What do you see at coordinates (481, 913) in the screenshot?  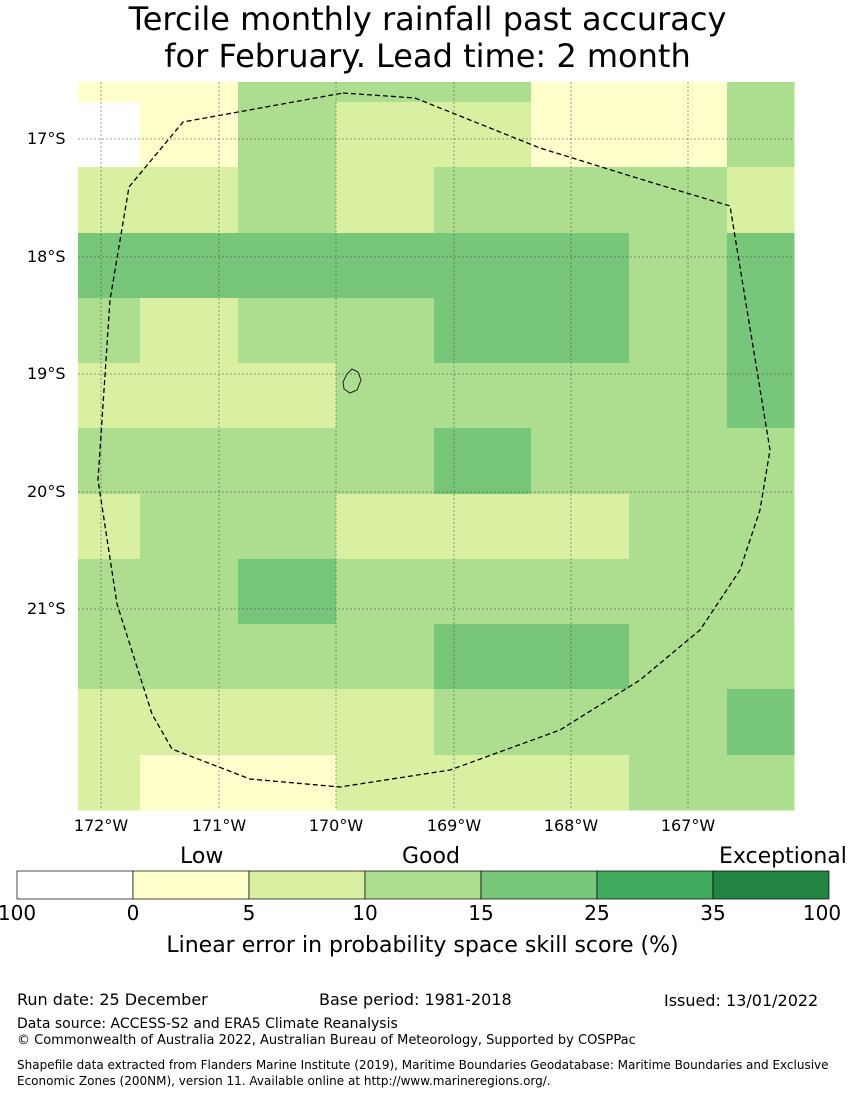 I see `colorbar-tick-label: 15` at bounding box center [481, 913].